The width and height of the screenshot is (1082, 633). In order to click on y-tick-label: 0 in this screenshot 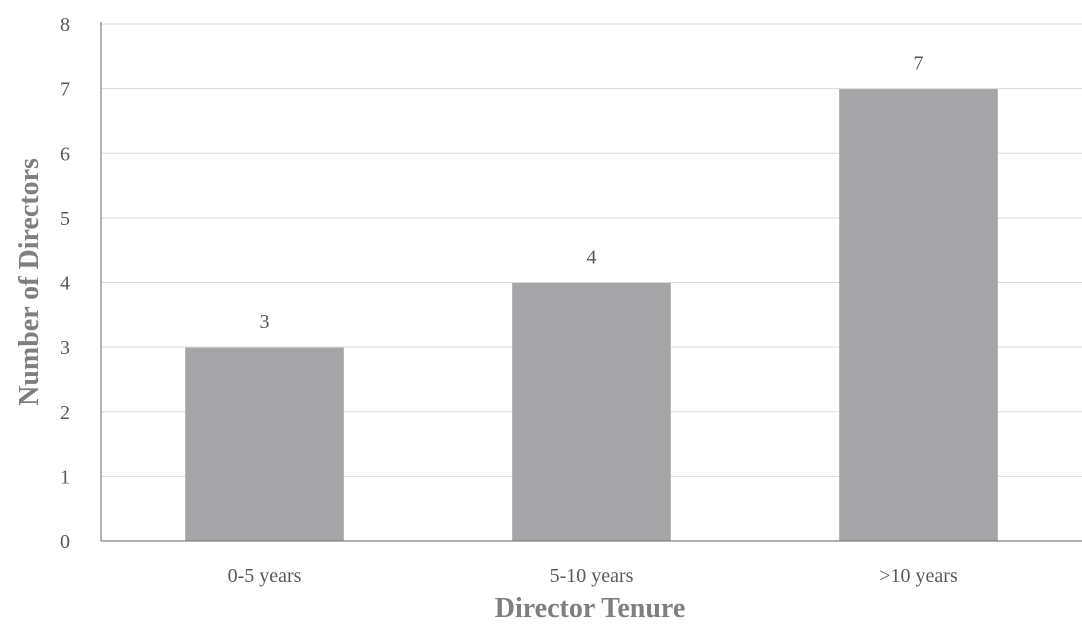, I will do `click(65, 542)`.